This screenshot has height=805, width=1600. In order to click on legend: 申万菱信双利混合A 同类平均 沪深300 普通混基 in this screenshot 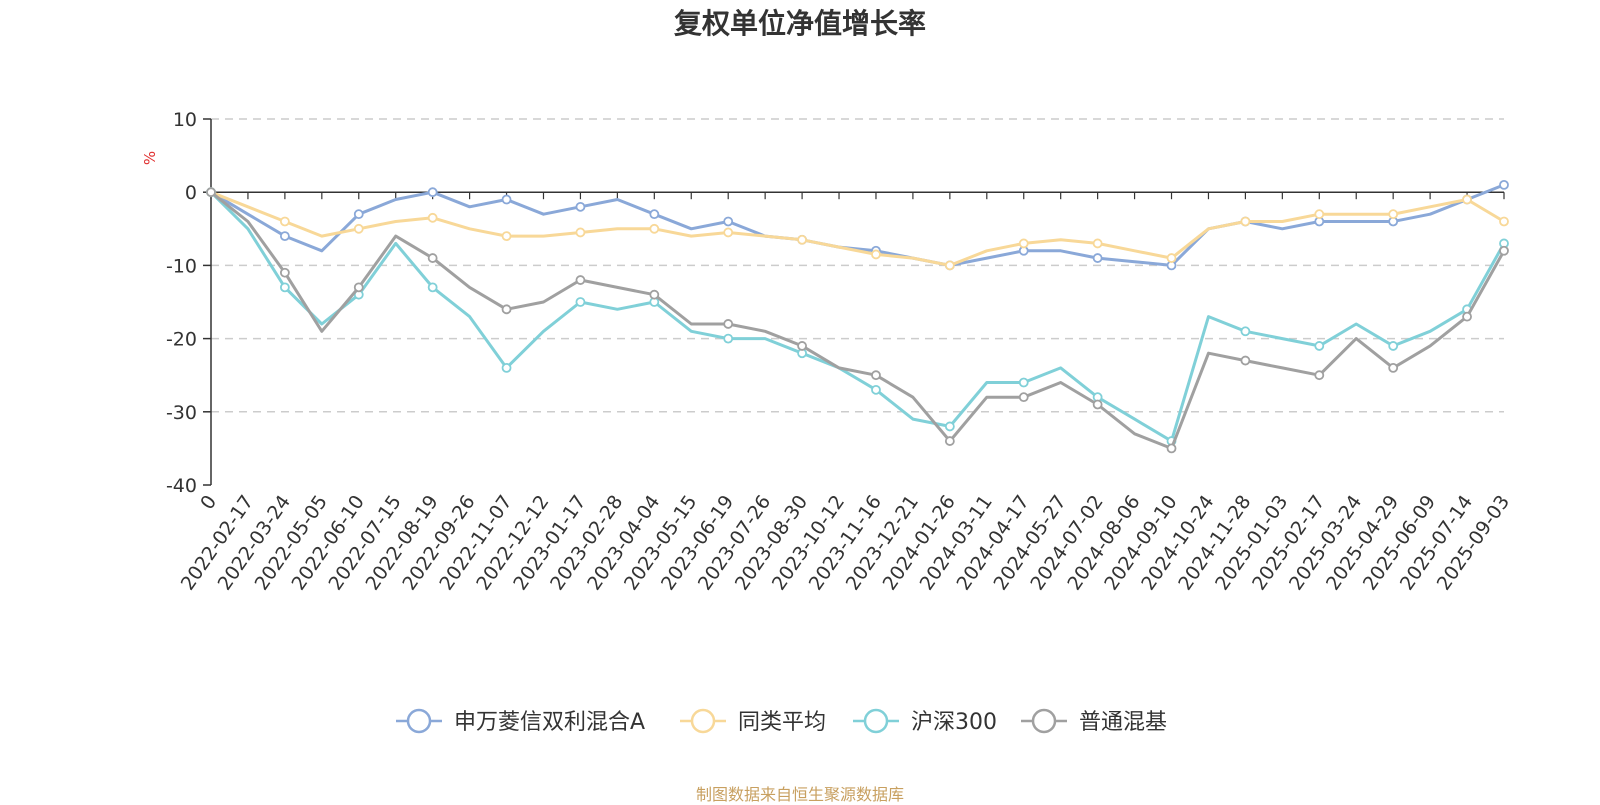, I will do `click(781, 721)`.